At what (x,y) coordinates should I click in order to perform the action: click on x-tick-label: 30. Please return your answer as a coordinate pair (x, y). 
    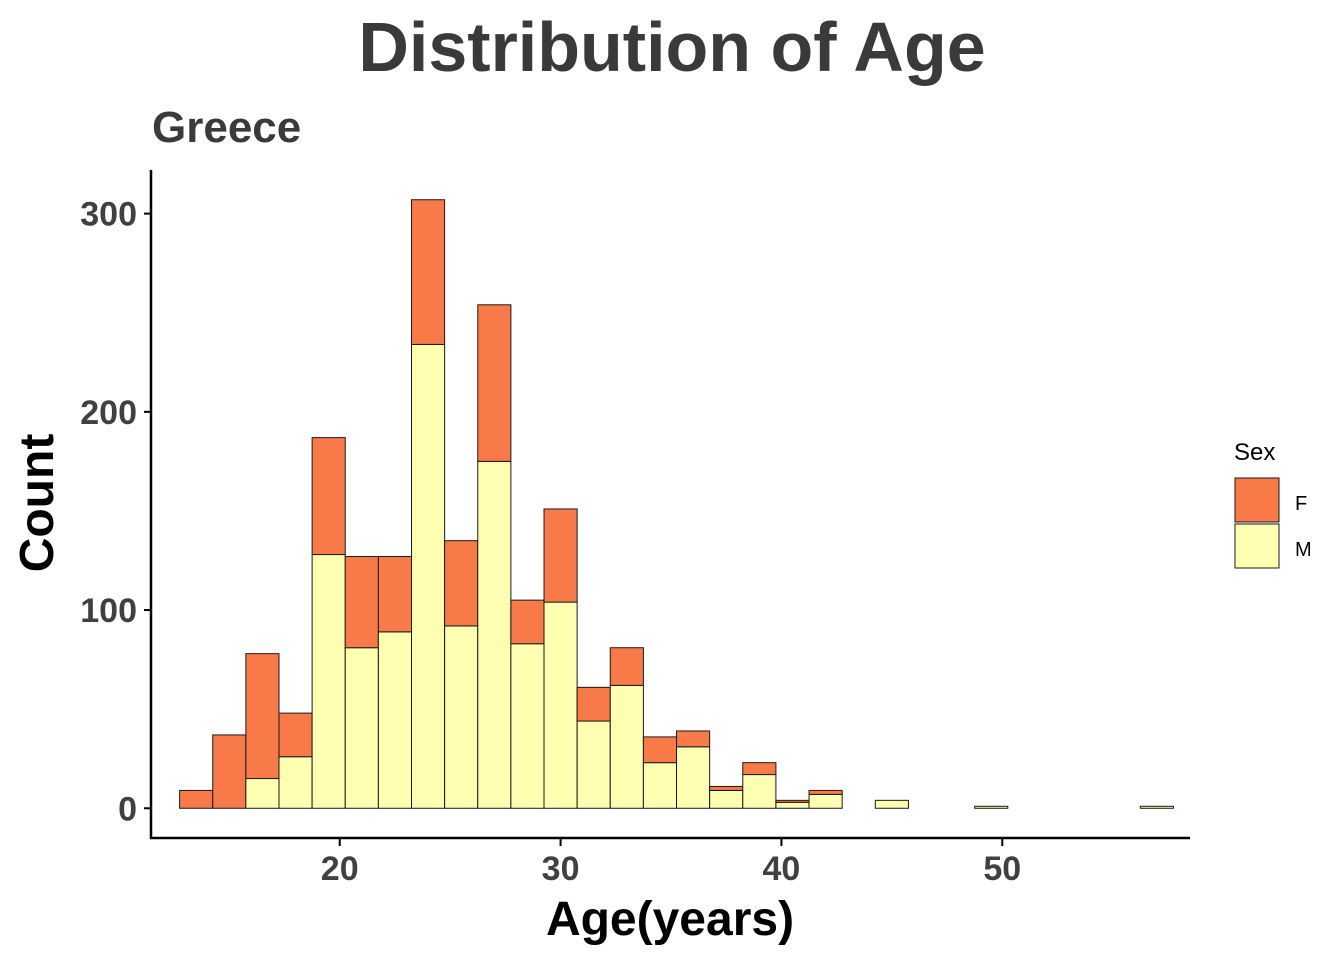
    Looking at the image, I should click on (561, 869).